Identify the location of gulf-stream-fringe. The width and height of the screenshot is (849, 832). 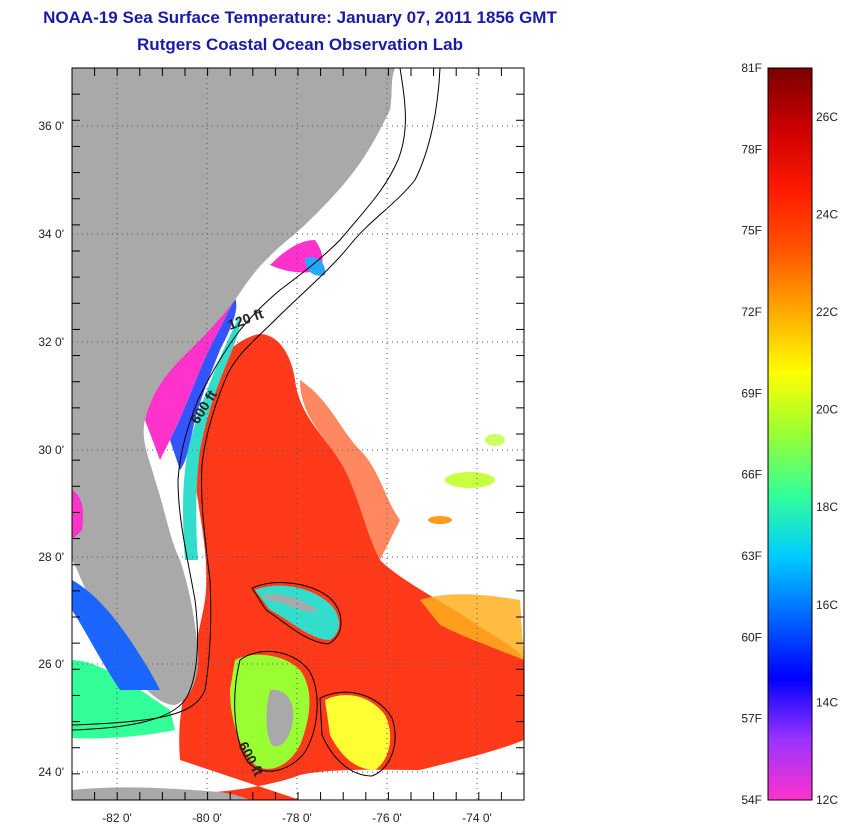
(350, 470).